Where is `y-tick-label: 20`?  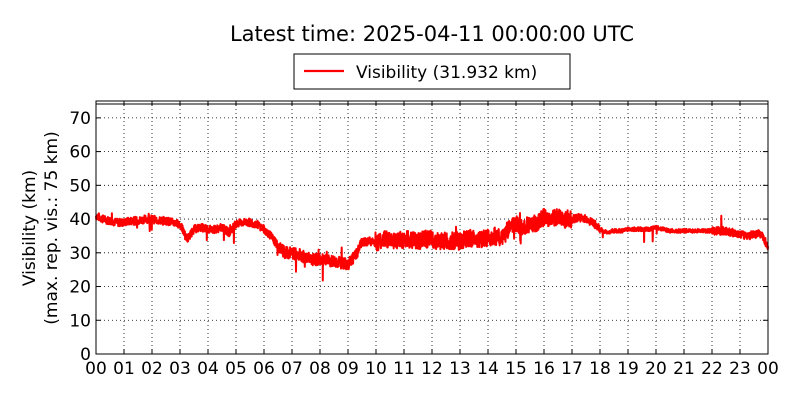 y-tick-label: 20 is located at coordinates (80, 288).